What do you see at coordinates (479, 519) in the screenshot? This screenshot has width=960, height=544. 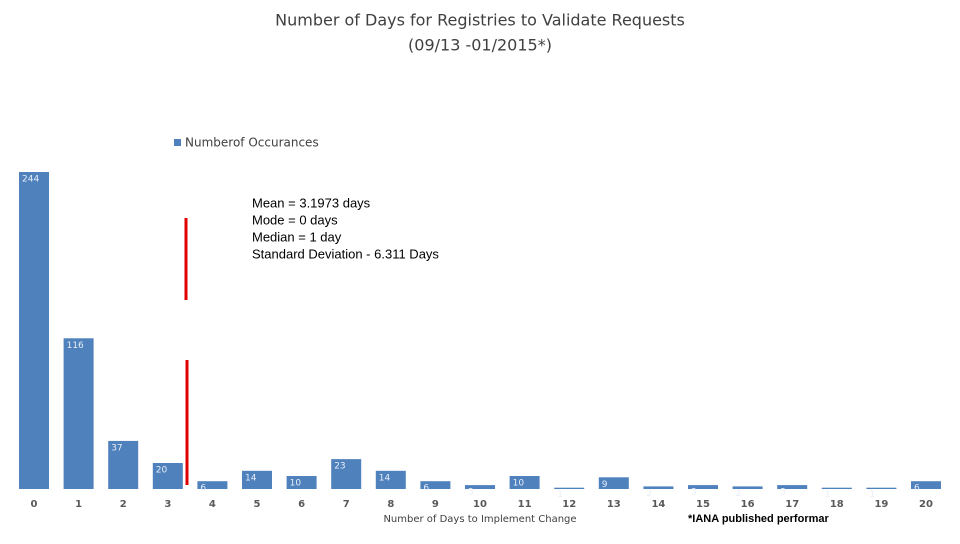 I see `x-axis-title: Number of Days to Implement Change` at bounding box center [479, 519].